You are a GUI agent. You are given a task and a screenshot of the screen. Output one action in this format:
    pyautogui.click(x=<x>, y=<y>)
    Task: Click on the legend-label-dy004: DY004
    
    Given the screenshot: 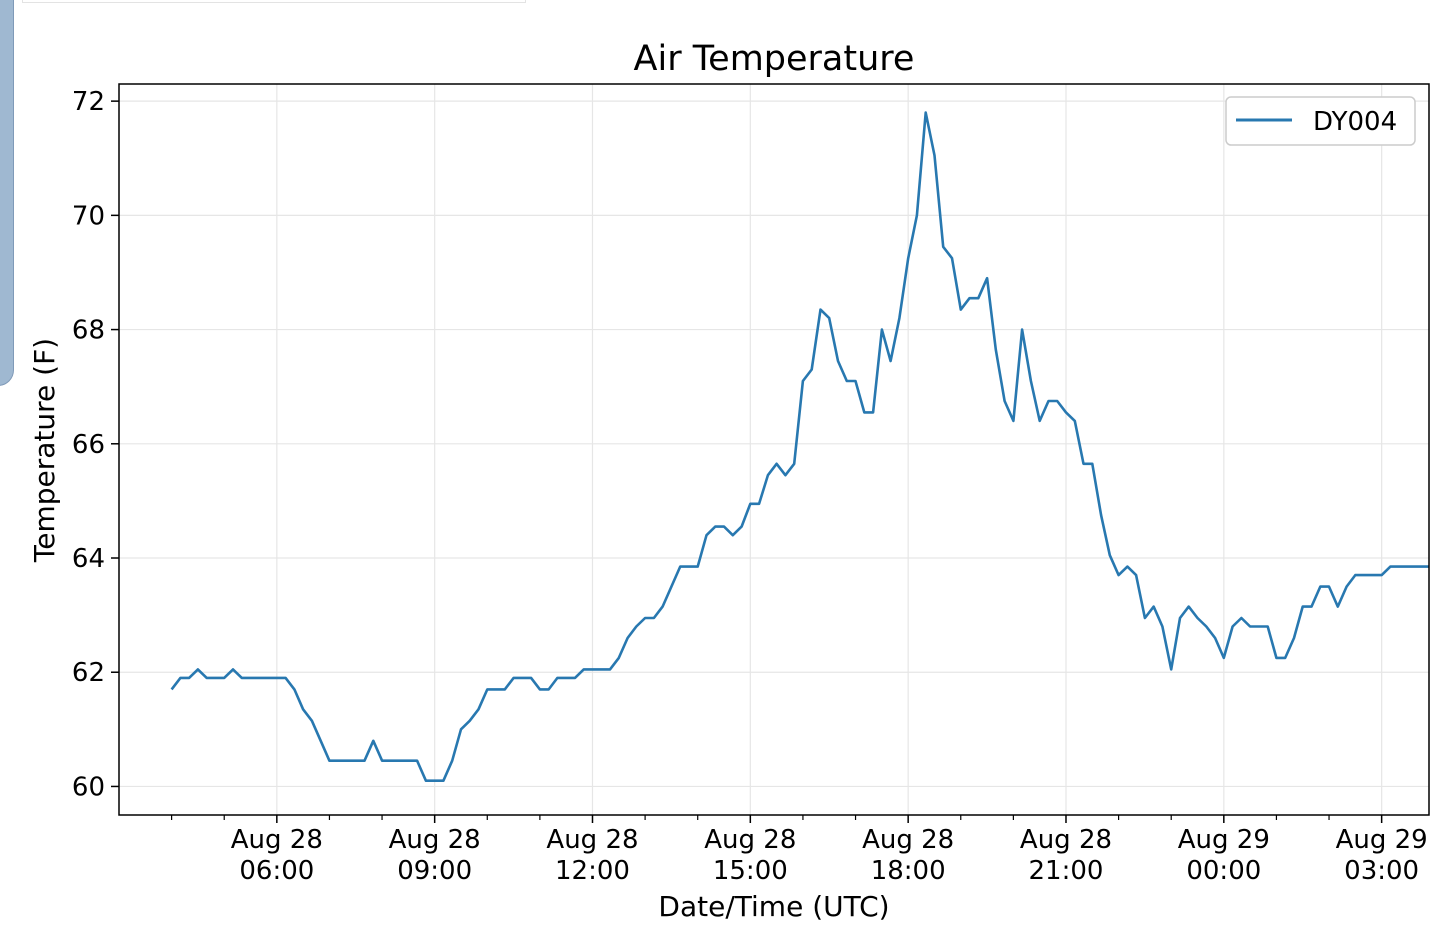 What is the action you would take?
    pyautogui.click(x=1355, y=122)
    